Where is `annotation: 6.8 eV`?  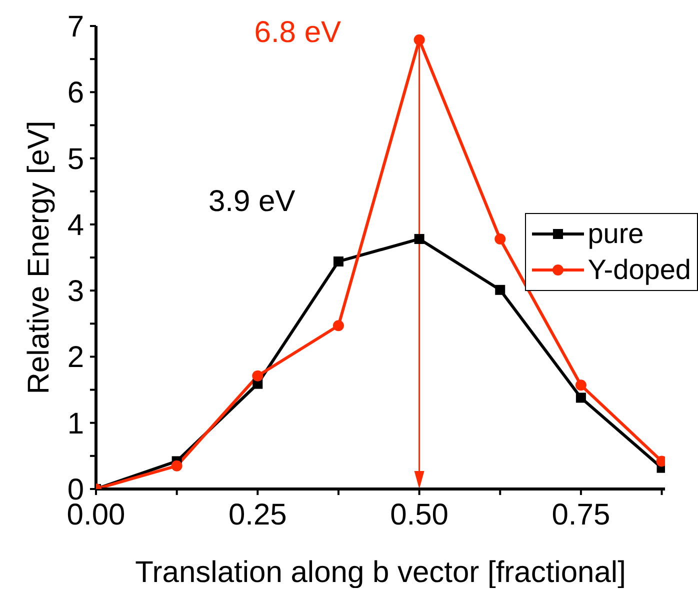 annotation: 6.8 eV is located at coordinates (298, 33).